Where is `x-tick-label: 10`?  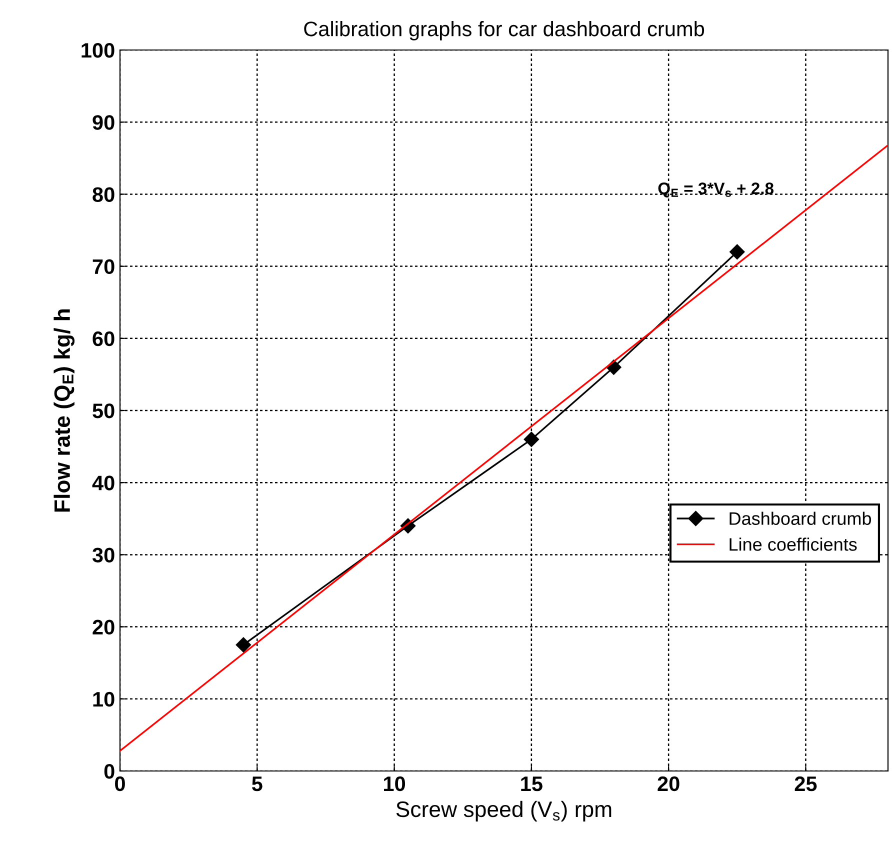
x-tick-label: 10 is located at coordinates (395, 784).